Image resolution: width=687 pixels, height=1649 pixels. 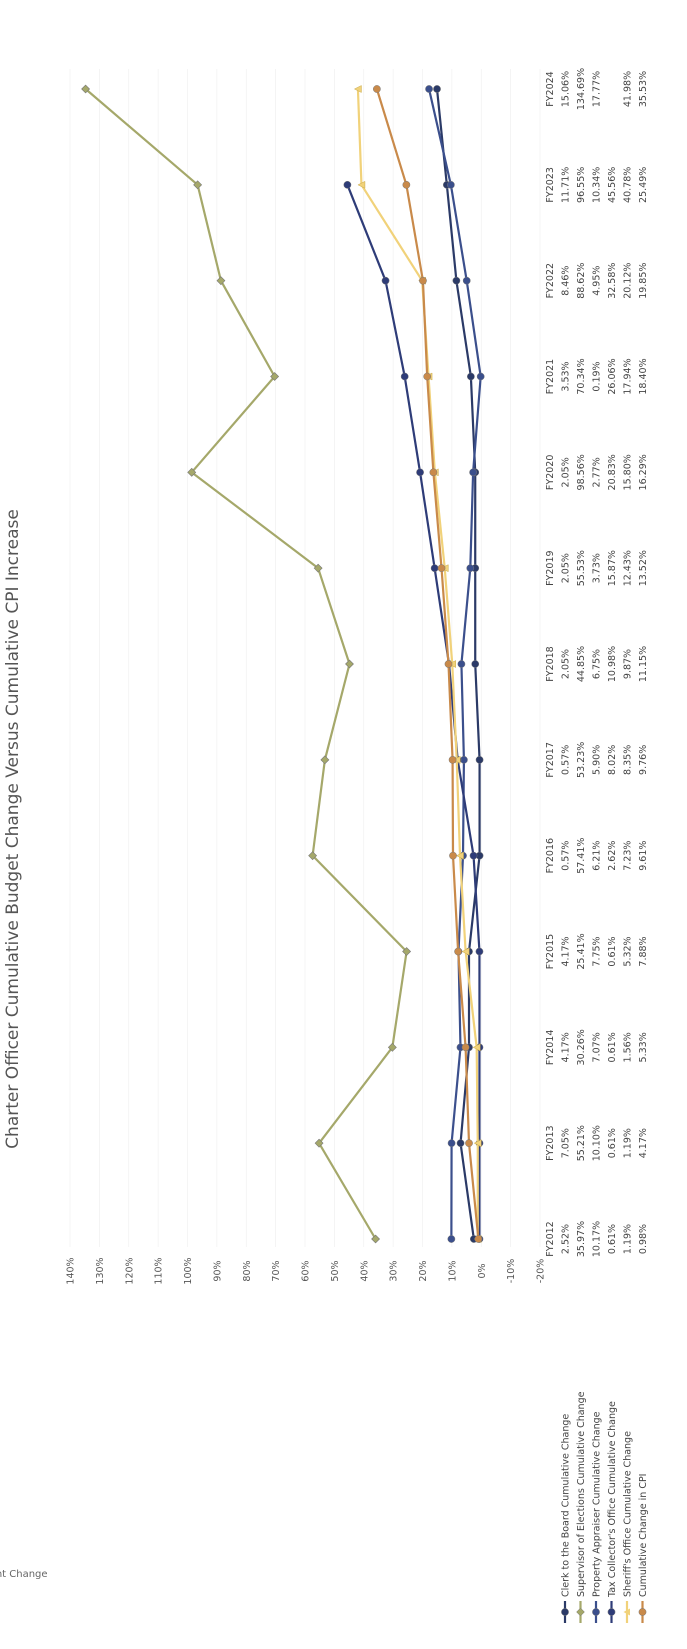 What do you see at coordinates (550, 184) in the screenshot?
I see `category-label: FY2023` at bounding box center [550, 184].